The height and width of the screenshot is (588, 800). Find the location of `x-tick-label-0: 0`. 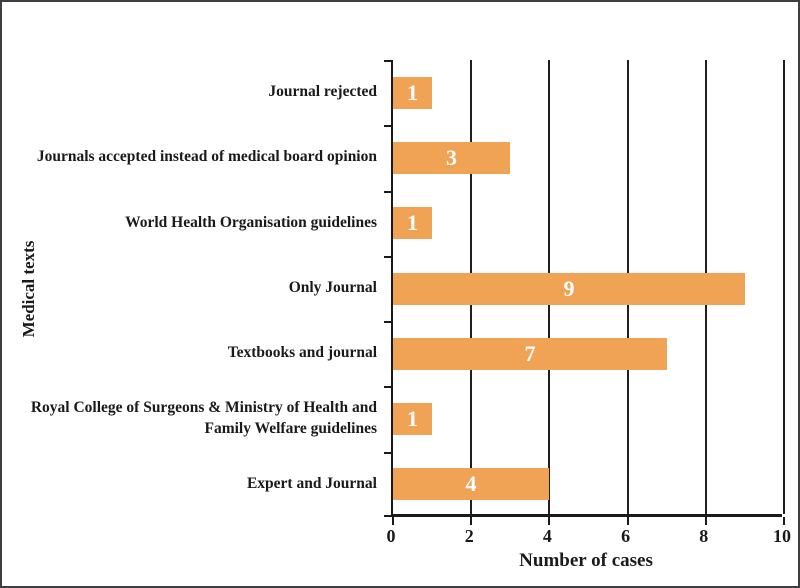

x-tick-label-0: 0 is located at coordinates (391, 536).